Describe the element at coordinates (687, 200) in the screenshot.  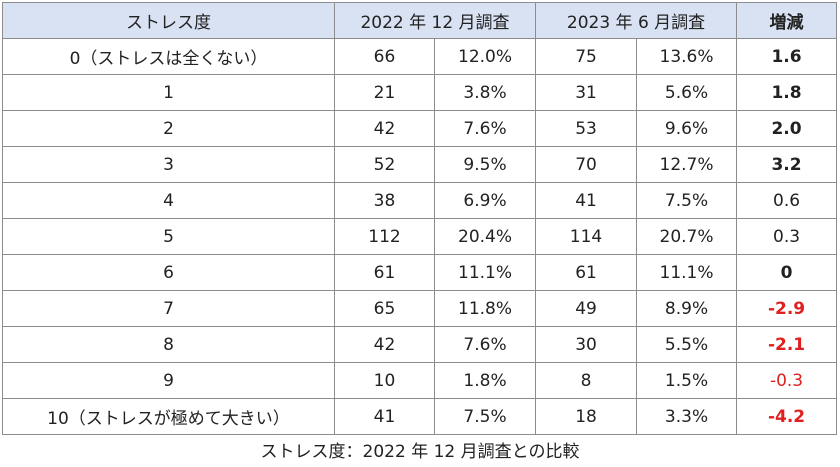
I see `percent-2023-cell: 7.5%` at that location.